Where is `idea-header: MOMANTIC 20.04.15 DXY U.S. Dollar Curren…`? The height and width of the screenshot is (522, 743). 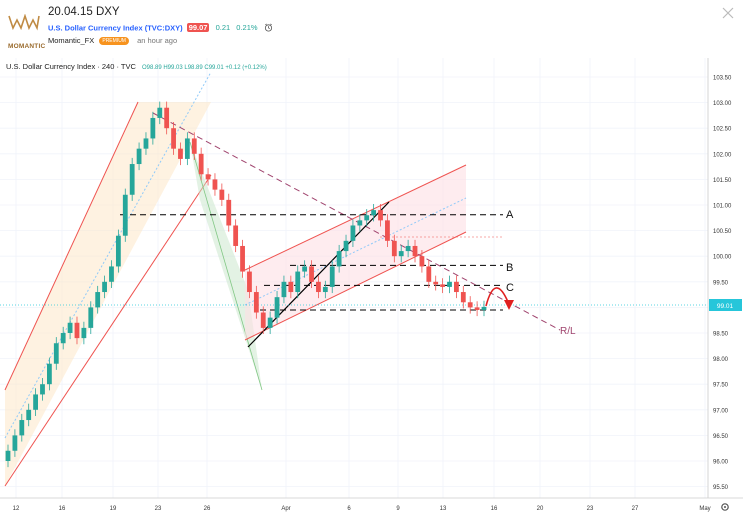 idea-header: MOMANTIC 20.04.15 DXY U.S. Dollar Curren… is located at coordinates (371, 29).